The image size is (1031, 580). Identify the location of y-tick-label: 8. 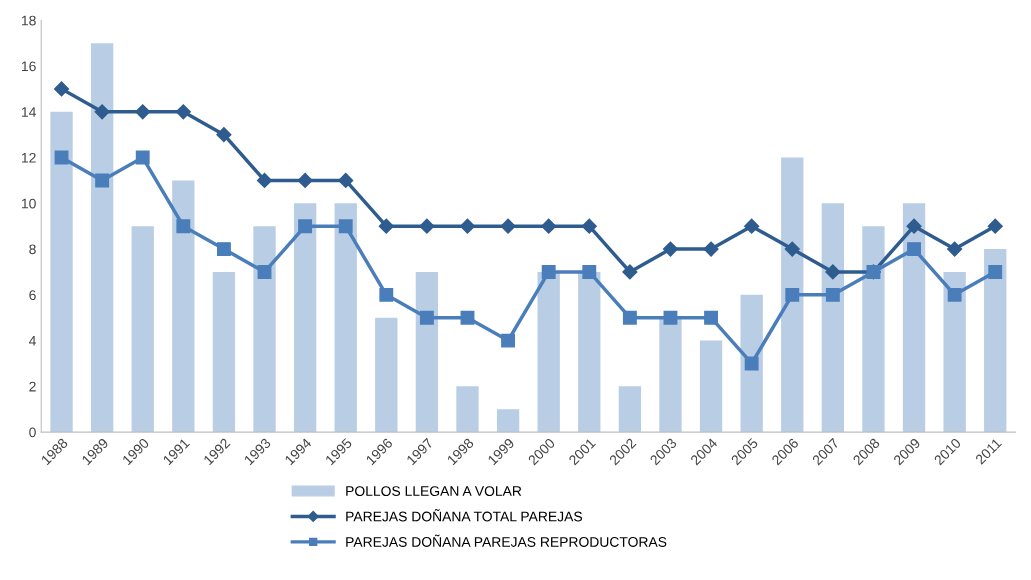
(32, 249).